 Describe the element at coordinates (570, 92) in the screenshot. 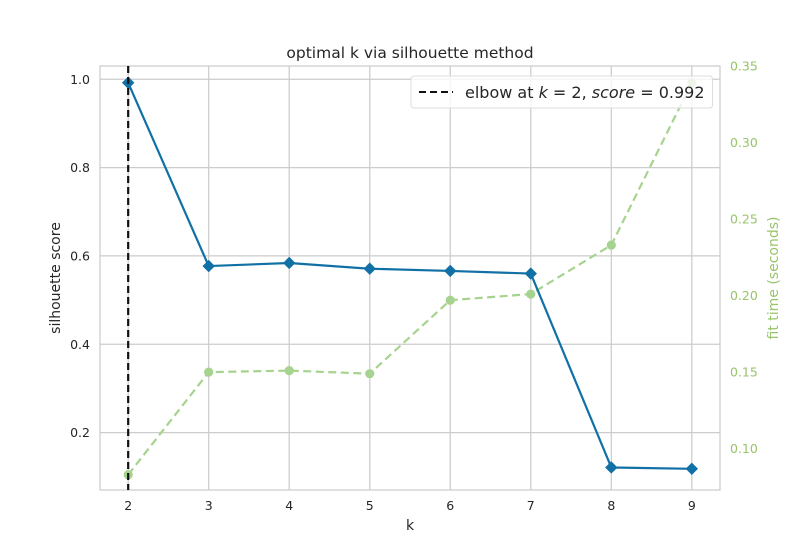

I see `legend-k-eq: = 2,` at that location.